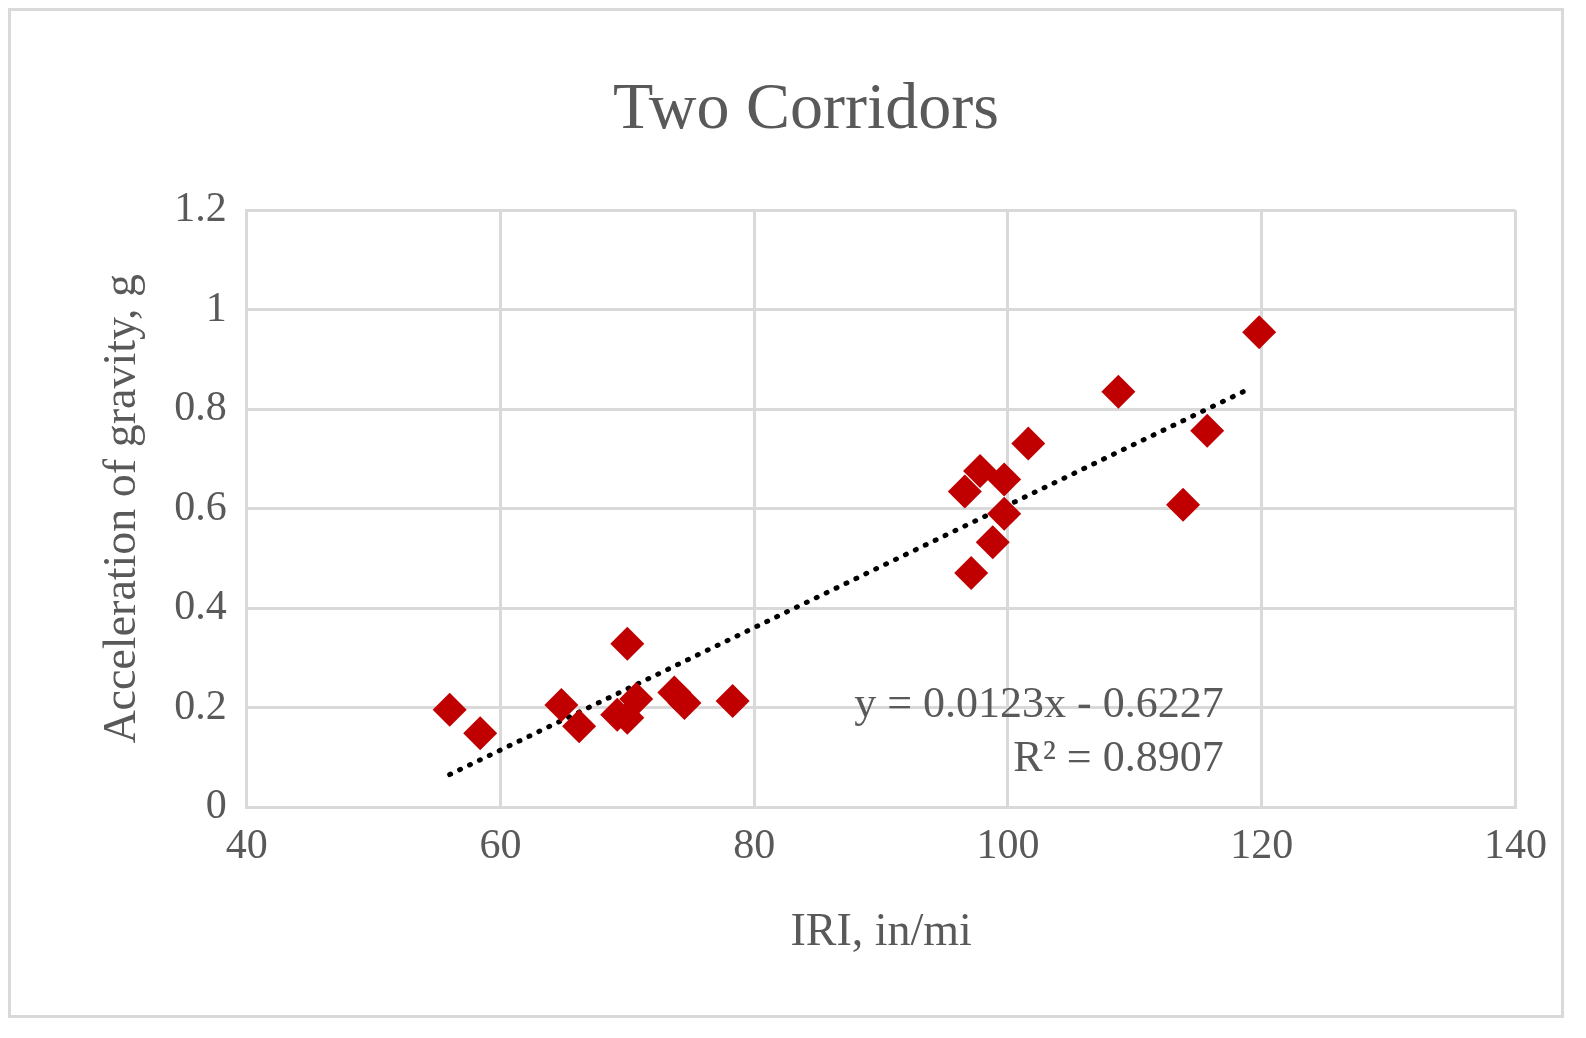 This screenshot has height=1038, width=1586. I want to click on annotation: R² = 0.8907, so click(1118, 757).